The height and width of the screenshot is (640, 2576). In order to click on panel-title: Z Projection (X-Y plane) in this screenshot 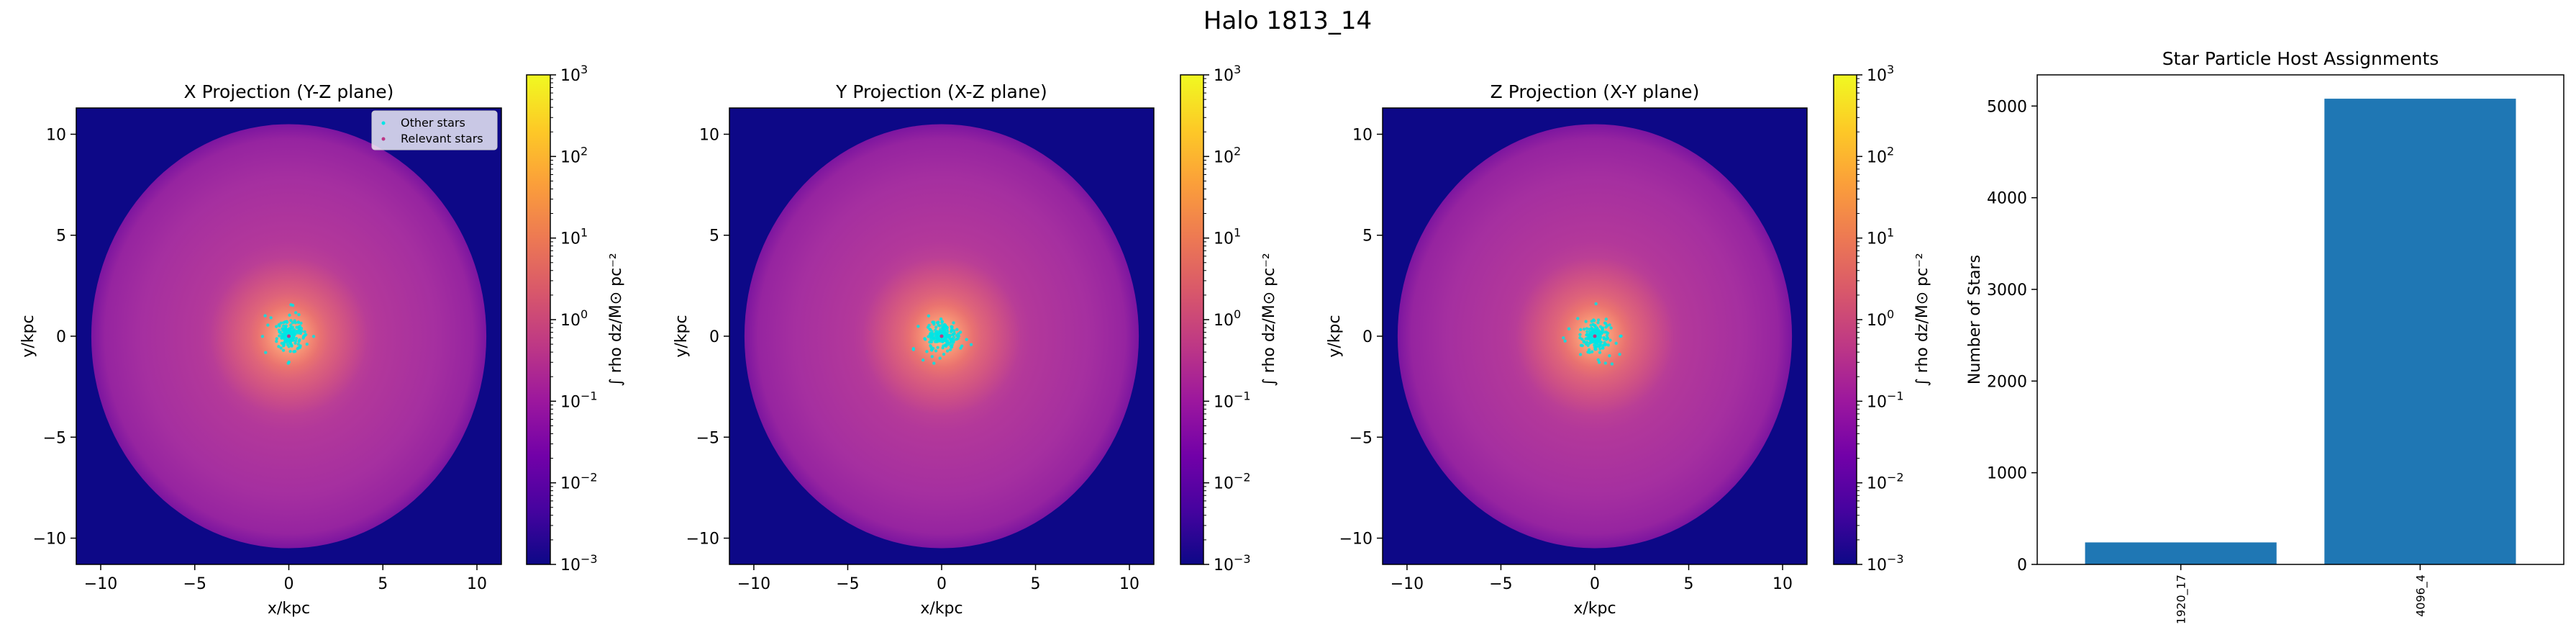, I will do `click(1595, 91)`.